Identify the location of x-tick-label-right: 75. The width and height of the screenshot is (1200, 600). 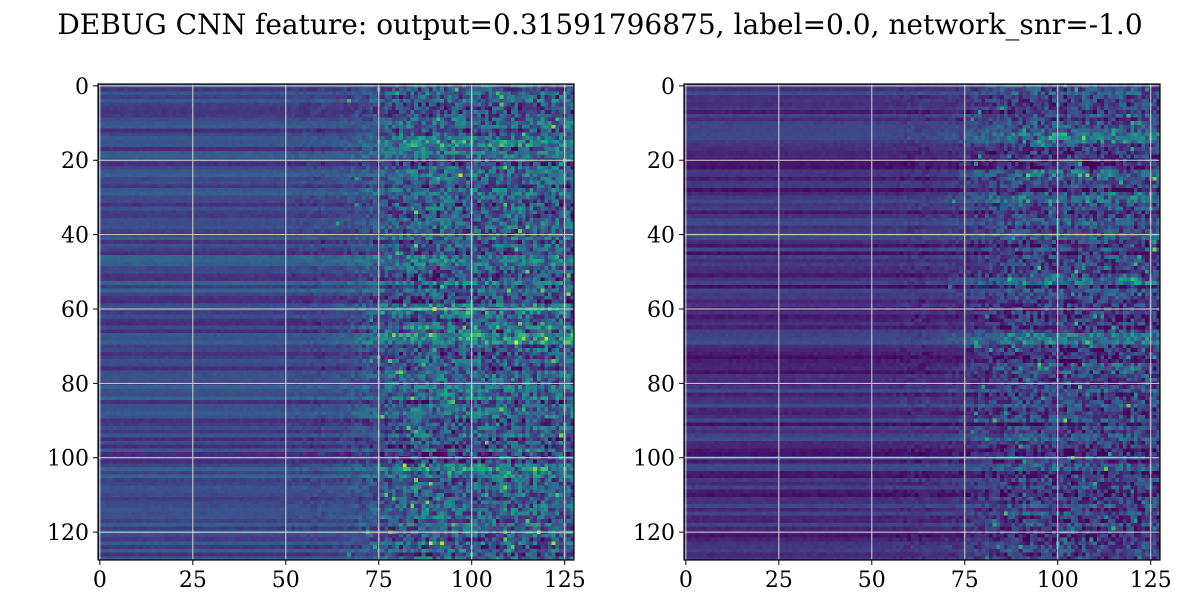
(965, 580).